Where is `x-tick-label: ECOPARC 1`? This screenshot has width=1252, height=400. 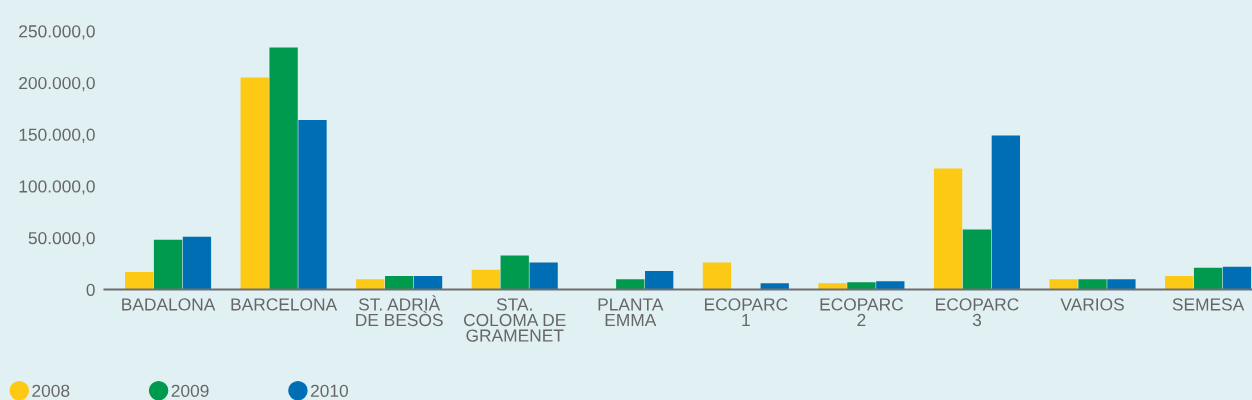
x-tick-label: ECOPARC 1 is located at coordinates (746, 312).